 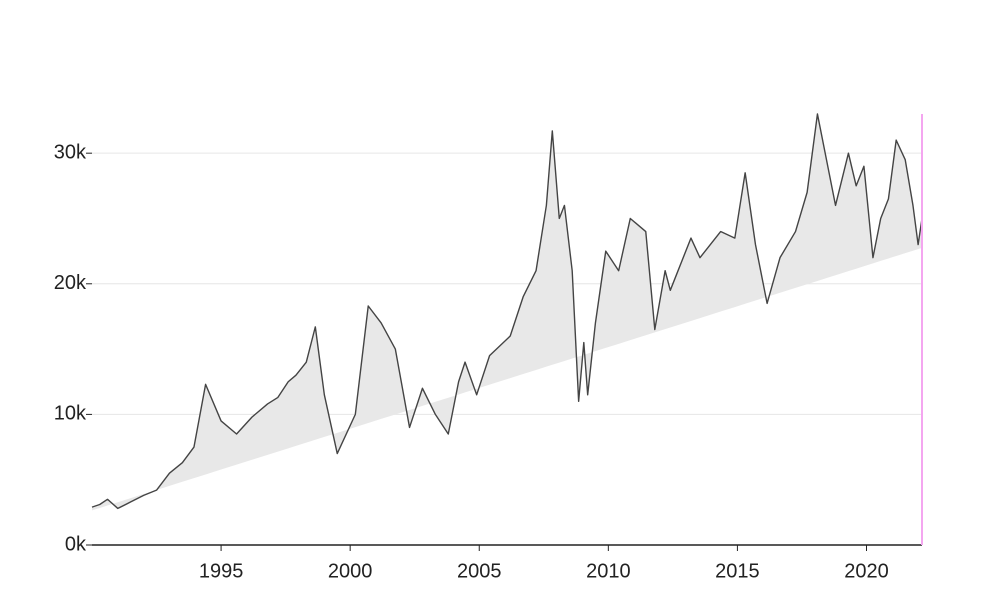 What do you see at coordinates (350, 571) in the screenshot?
I see `x-tick-label: 2000` at bounding box center [350, 571].